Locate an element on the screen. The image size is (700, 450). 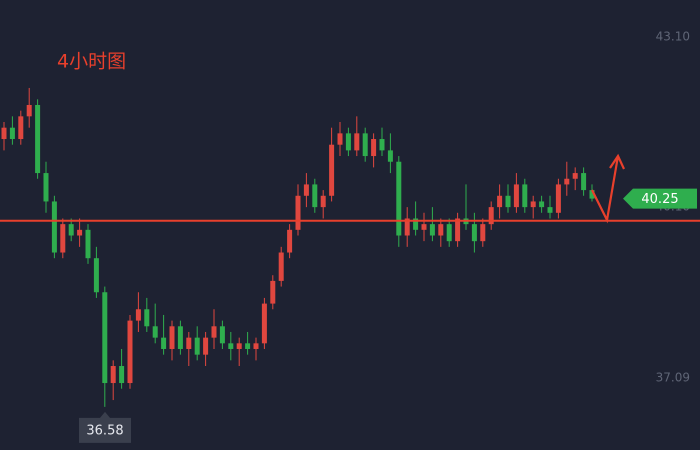
price-tag is located at coordinates (660, 198).